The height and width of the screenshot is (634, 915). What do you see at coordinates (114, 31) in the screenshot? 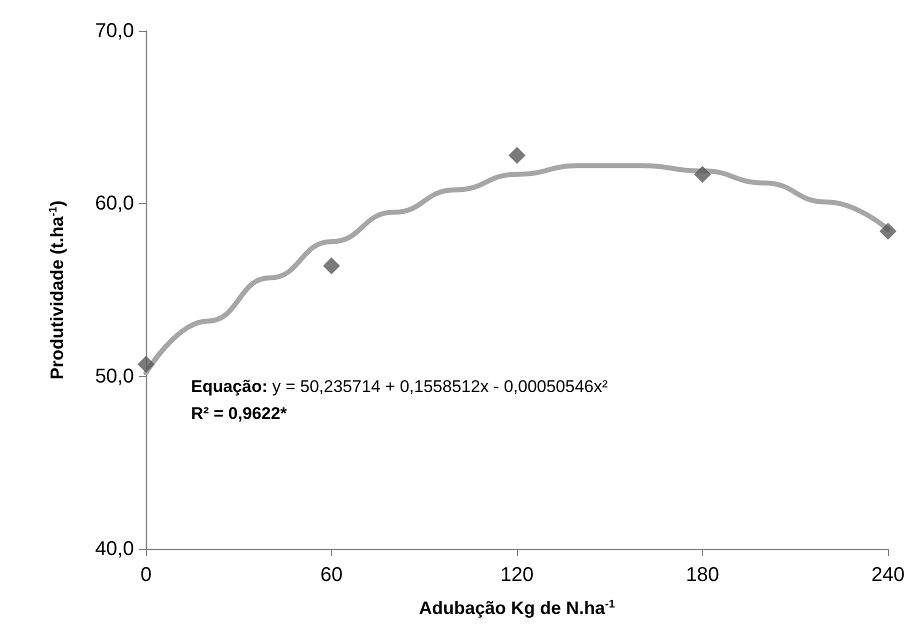
I see `y-tick-label: 70,0` at bounding box center [114, 31].